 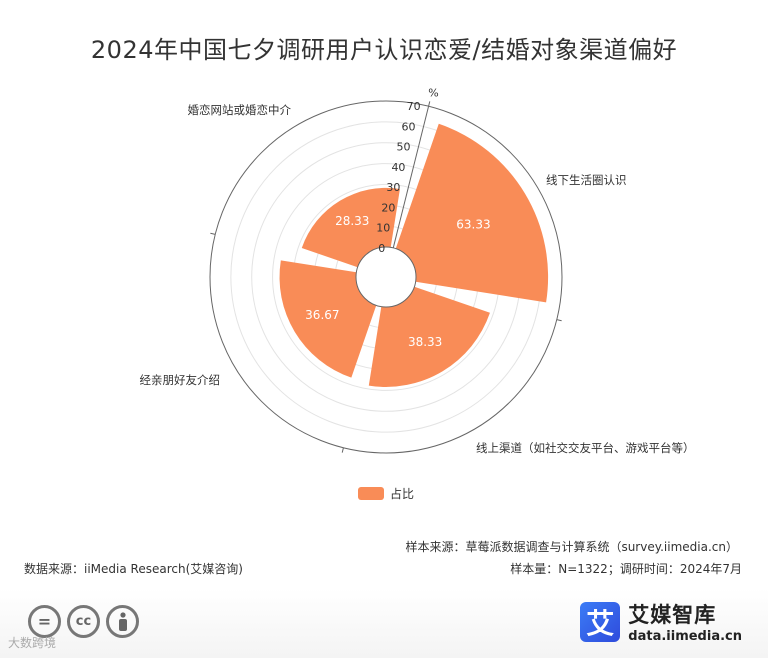 I want to click on radial-tick-label: 50, so click(x=403, y=147).